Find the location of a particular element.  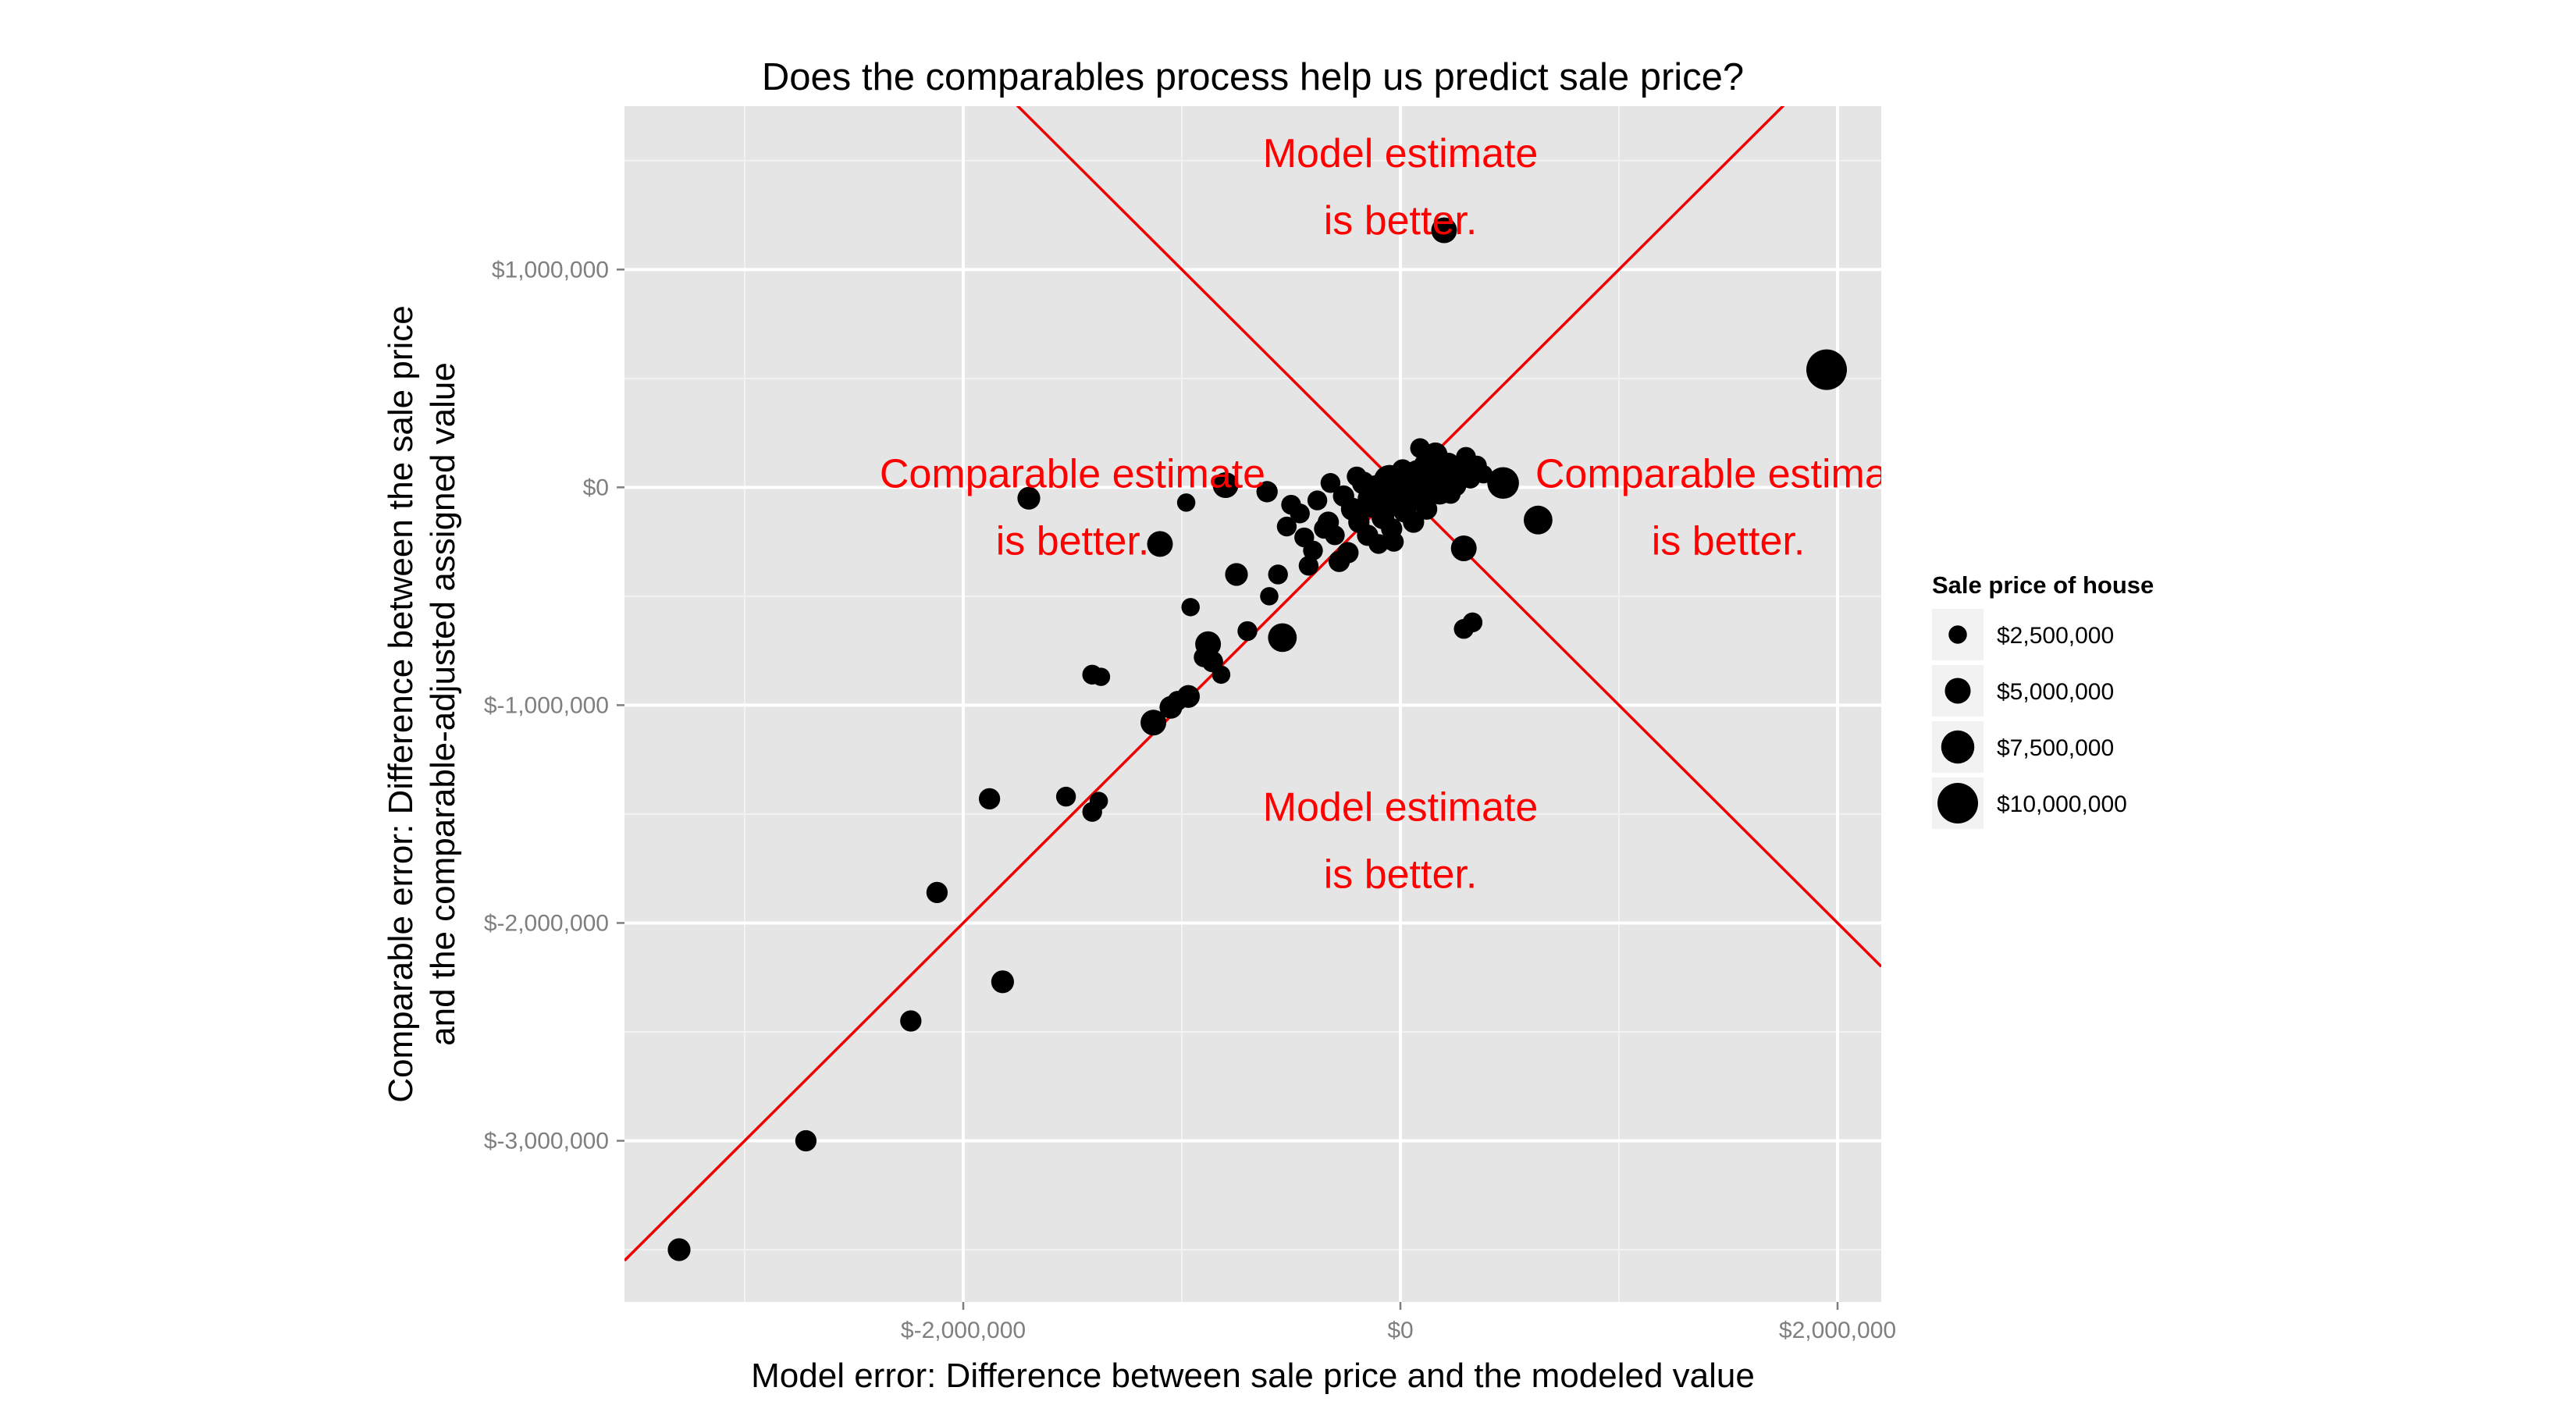

legend-label: $7,500,000 is located at coordinates (2055, 748).